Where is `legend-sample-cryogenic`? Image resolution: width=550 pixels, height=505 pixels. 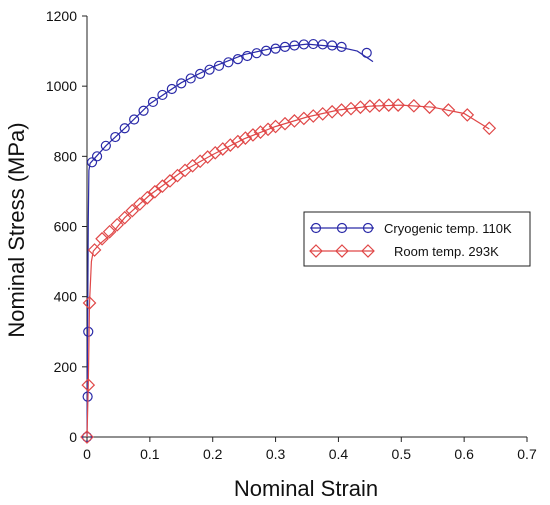 legend-sample-cryogenic is located at coordinates (342, 228).